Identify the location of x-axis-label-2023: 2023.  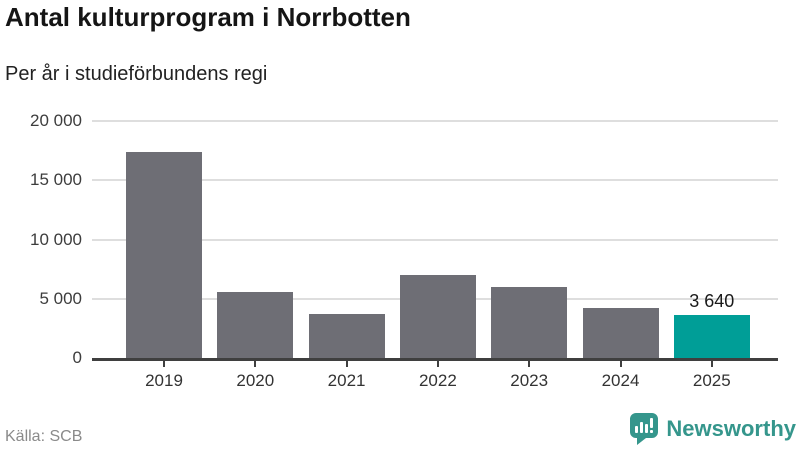
(529, 380).